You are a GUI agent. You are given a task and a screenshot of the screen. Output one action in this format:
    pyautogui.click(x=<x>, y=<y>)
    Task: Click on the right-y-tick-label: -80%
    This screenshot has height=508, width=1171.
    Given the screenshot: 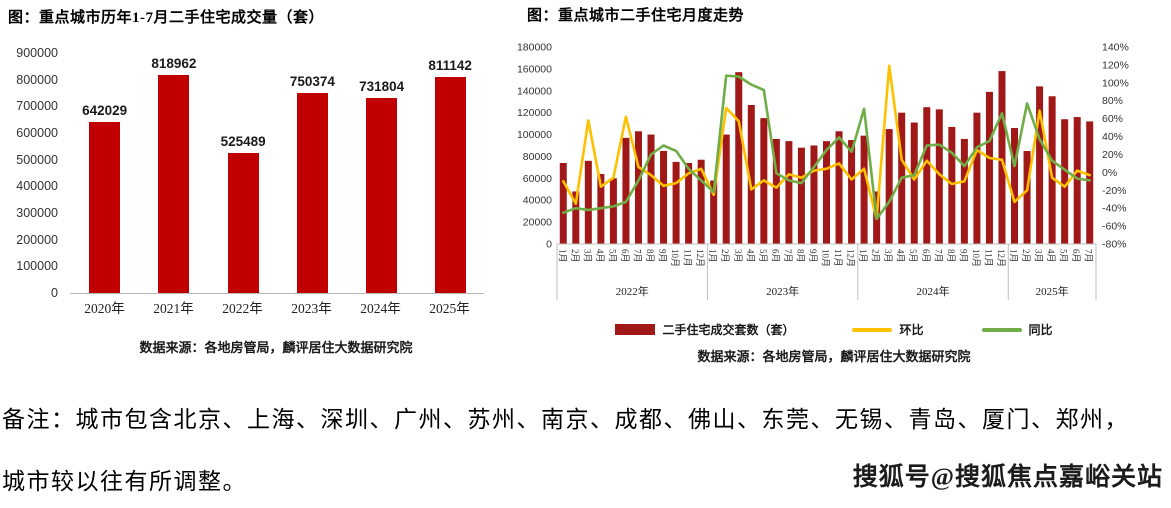 What is the action you would take?
    pyautogui.click(x=1114, y=245)
    